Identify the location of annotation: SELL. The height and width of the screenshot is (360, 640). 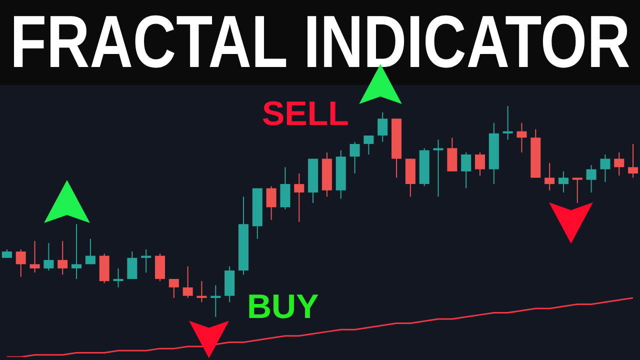
(305, 114).